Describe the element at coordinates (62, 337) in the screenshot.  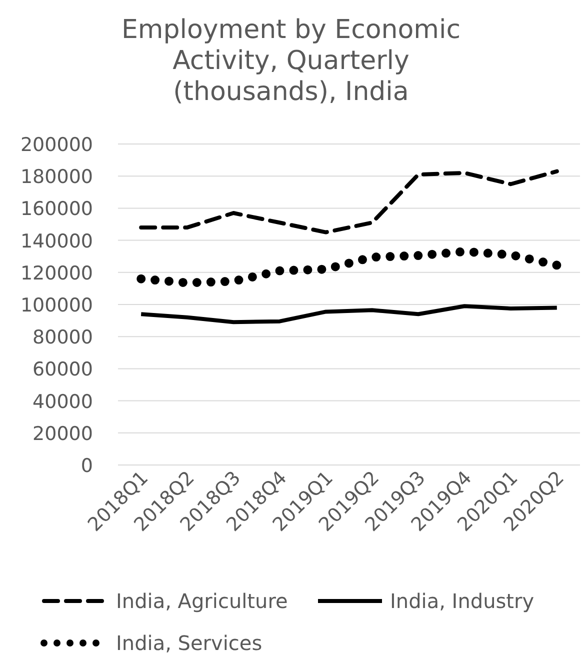
I see `y-tick-label: 80000` at that location.